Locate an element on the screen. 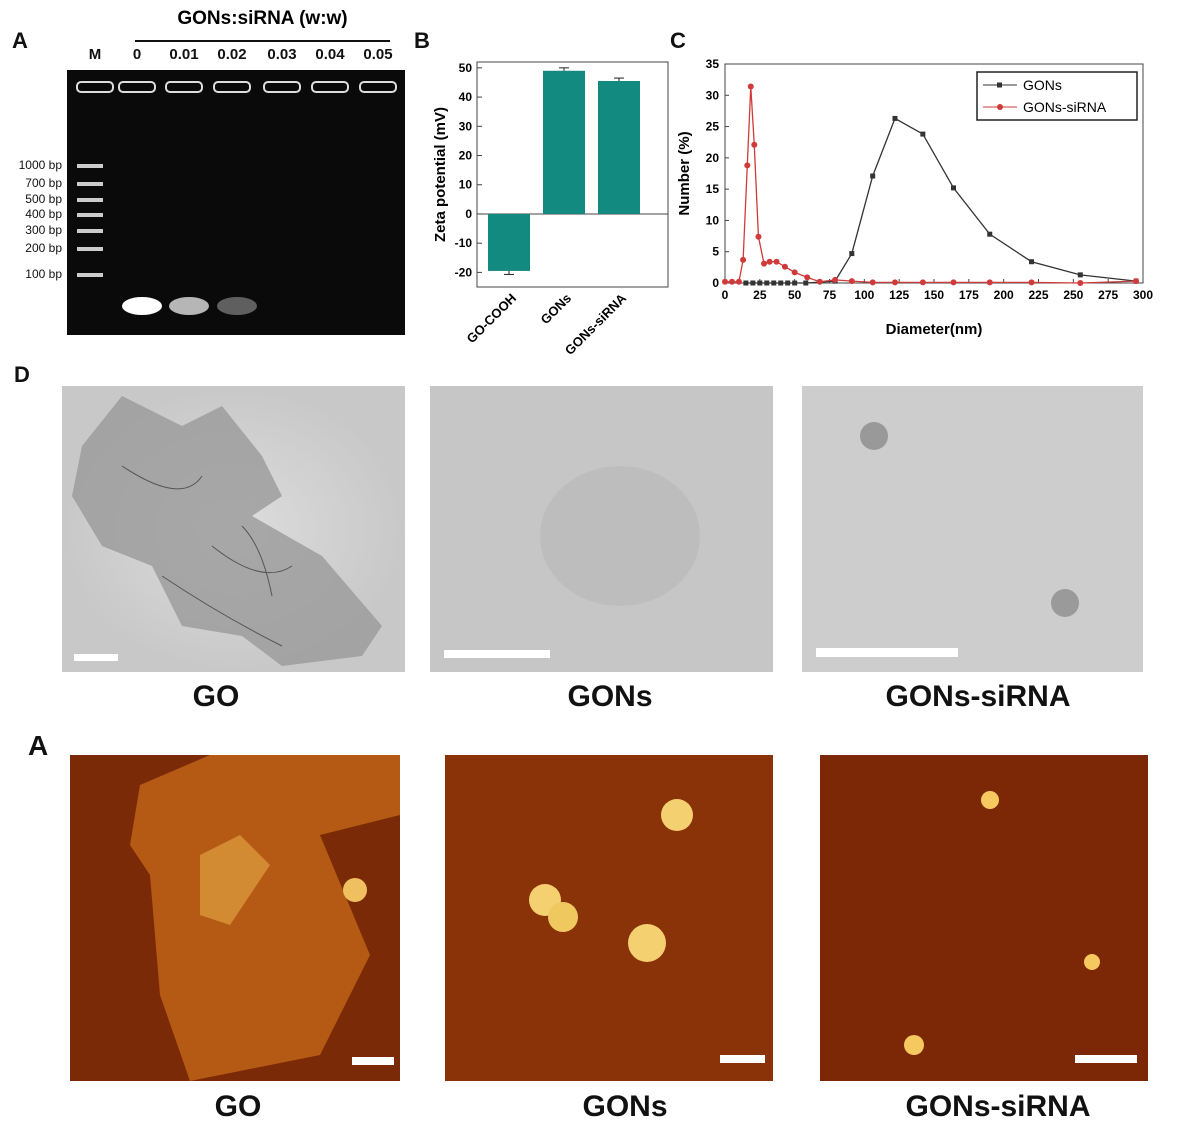 The width and height of the screenshot is (1200, 1136). legend-box is located at coordinates (1057, 96).